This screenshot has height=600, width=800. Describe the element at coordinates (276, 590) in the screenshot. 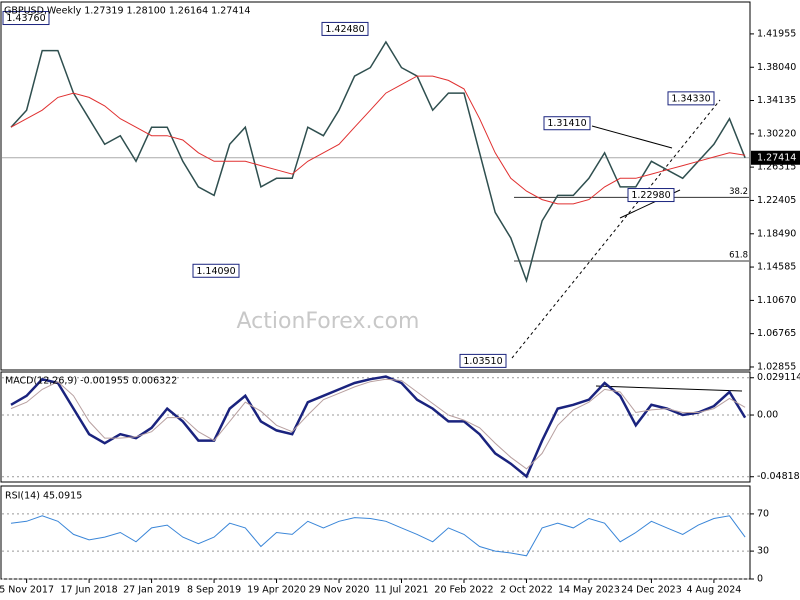

I see `x-tick-label: 19 Apr 2020` at that location.